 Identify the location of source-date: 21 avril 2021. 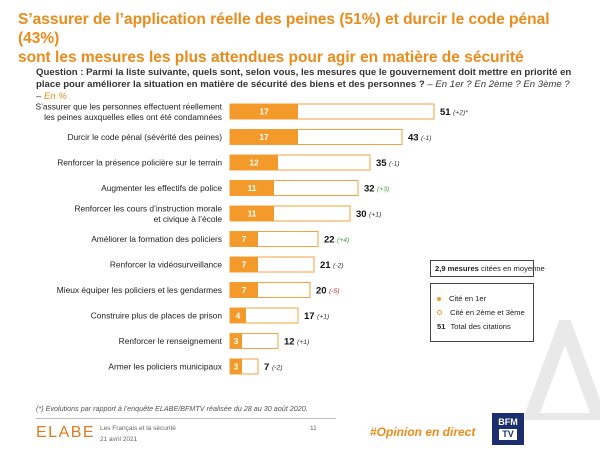
(119, 439).